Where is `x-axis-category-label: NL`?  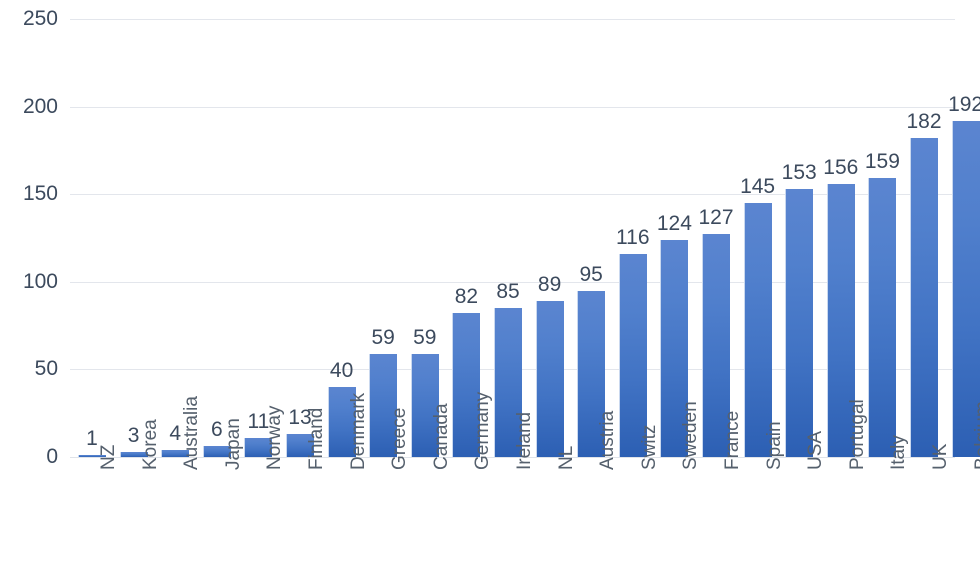 x-axis-category-label: NL is located at coordinates (566, 457).